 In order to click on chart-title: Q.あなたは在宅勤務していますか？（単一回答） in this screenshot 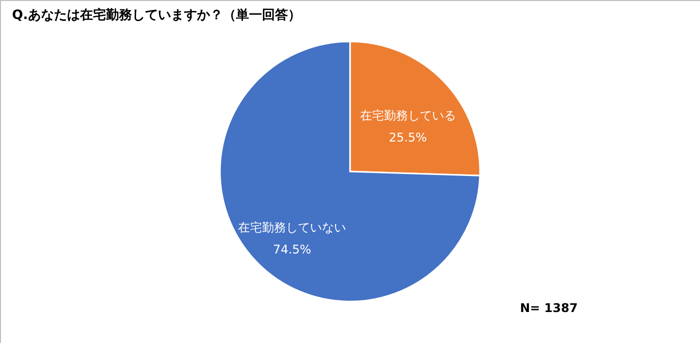, I will do `click(156, 15)`.